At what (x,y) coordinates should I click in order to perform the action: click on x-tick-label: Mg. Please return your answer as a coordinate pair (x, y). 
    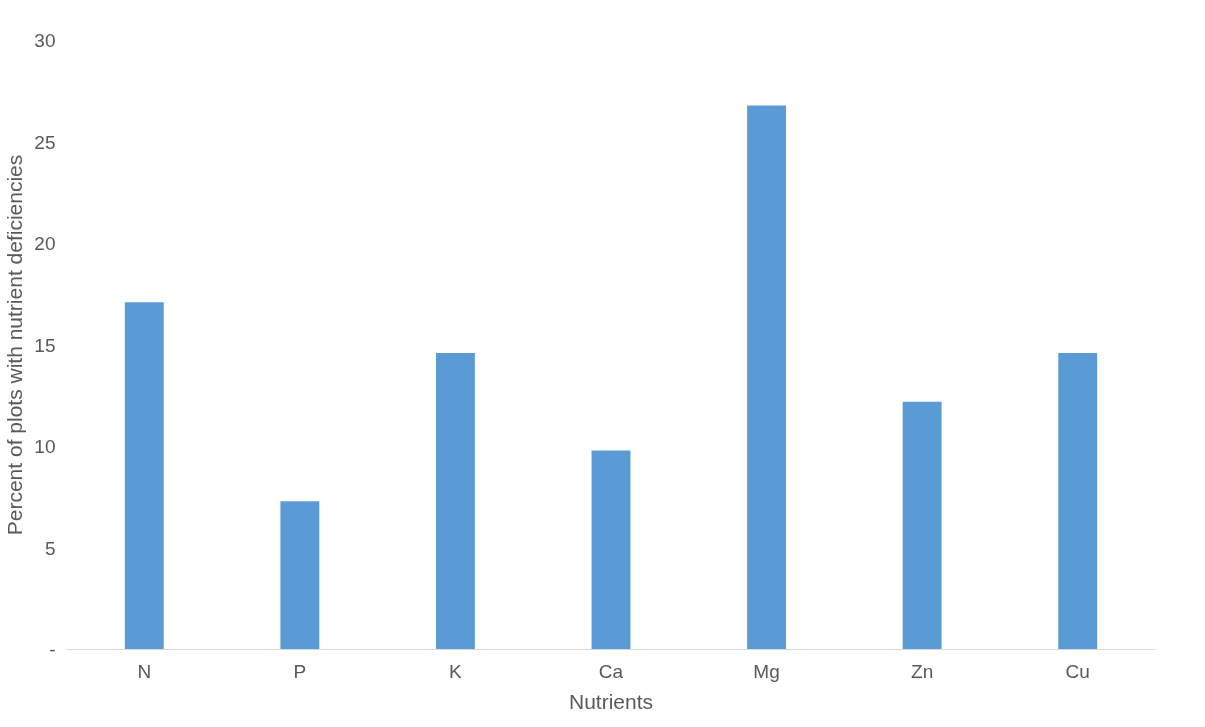
    Looking at the image, I should click on (766, 671).